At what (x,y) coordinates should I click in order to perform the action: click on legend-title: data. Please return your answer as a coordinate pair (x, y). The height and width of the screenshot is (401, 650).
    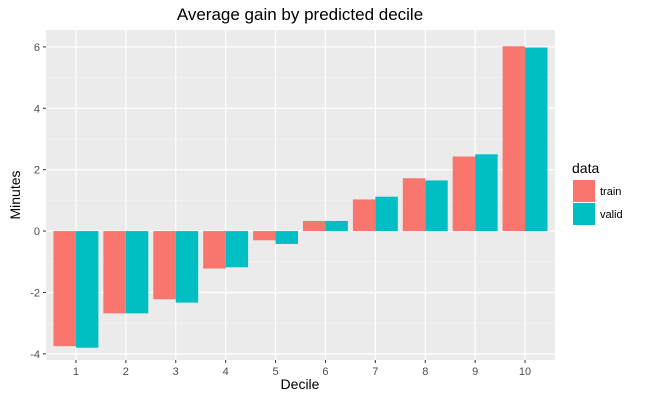
    Looking at the image, I should click on (585, 168).